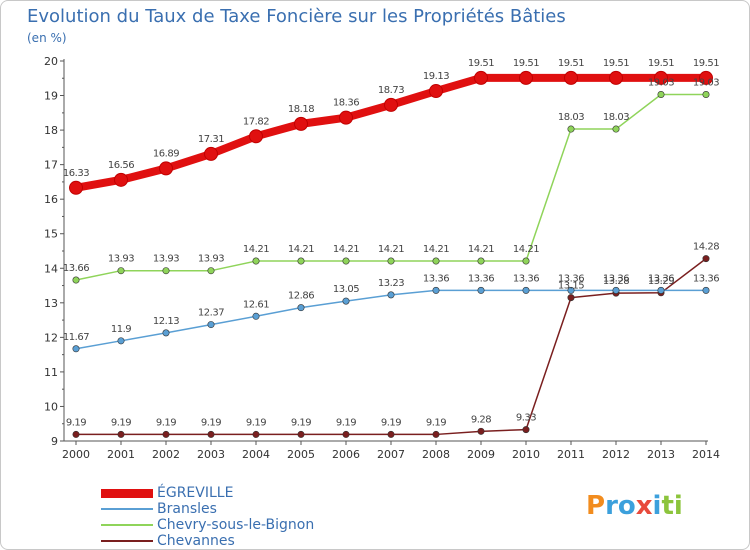 The height and width of the screenshot is (550, 750). I want to click on data-label: 17.82, so click(256, 121).